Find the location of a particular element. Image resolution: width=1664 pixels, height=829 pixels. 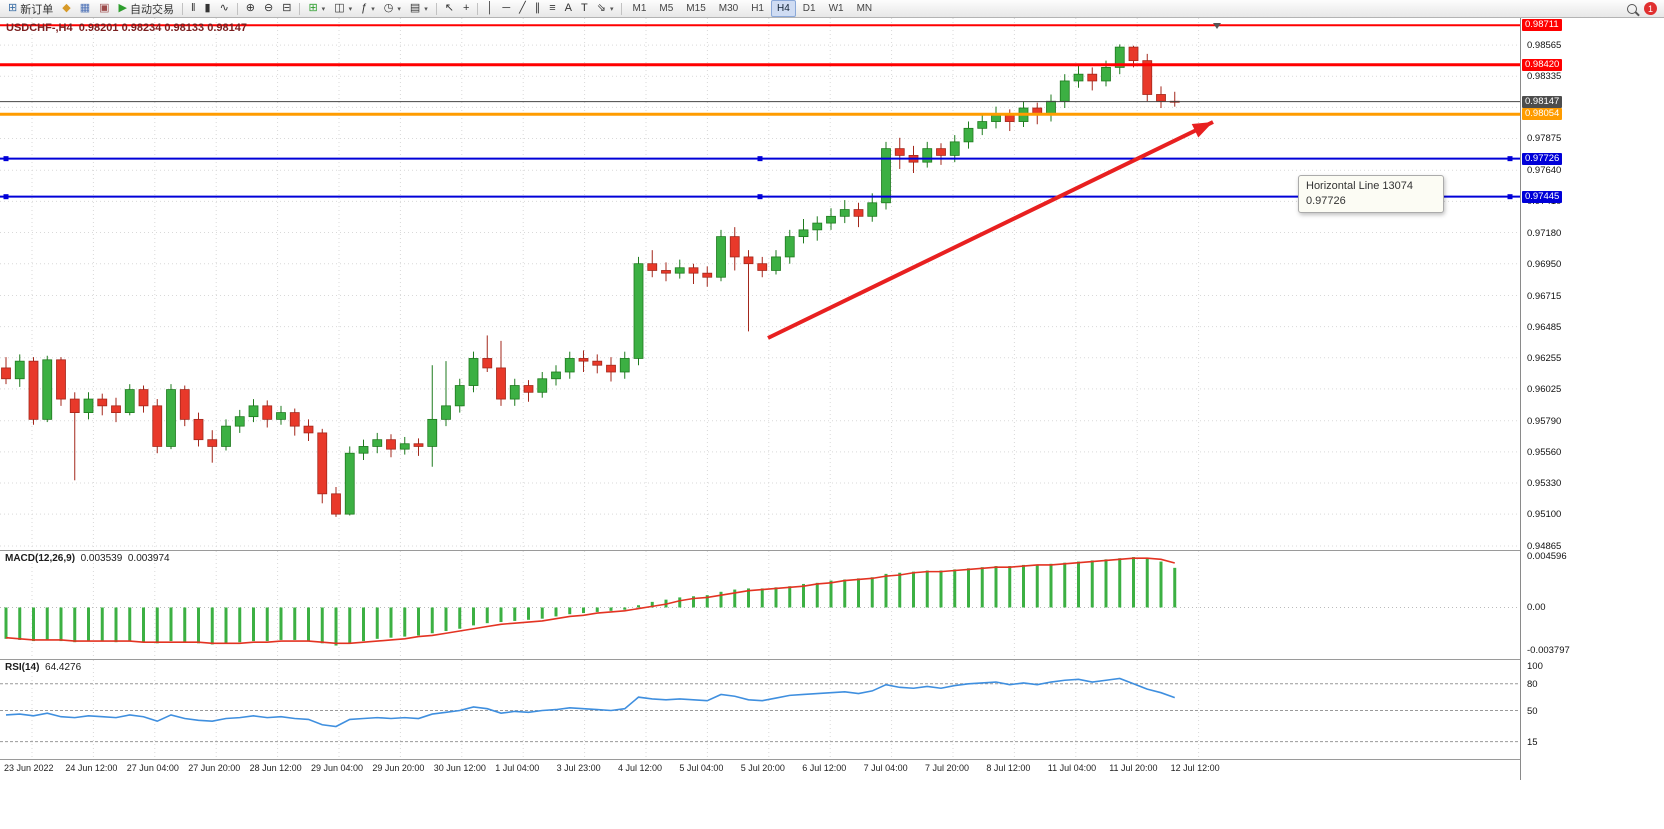

price-tick: 0.95790 is located at coordinates (1544, 421).